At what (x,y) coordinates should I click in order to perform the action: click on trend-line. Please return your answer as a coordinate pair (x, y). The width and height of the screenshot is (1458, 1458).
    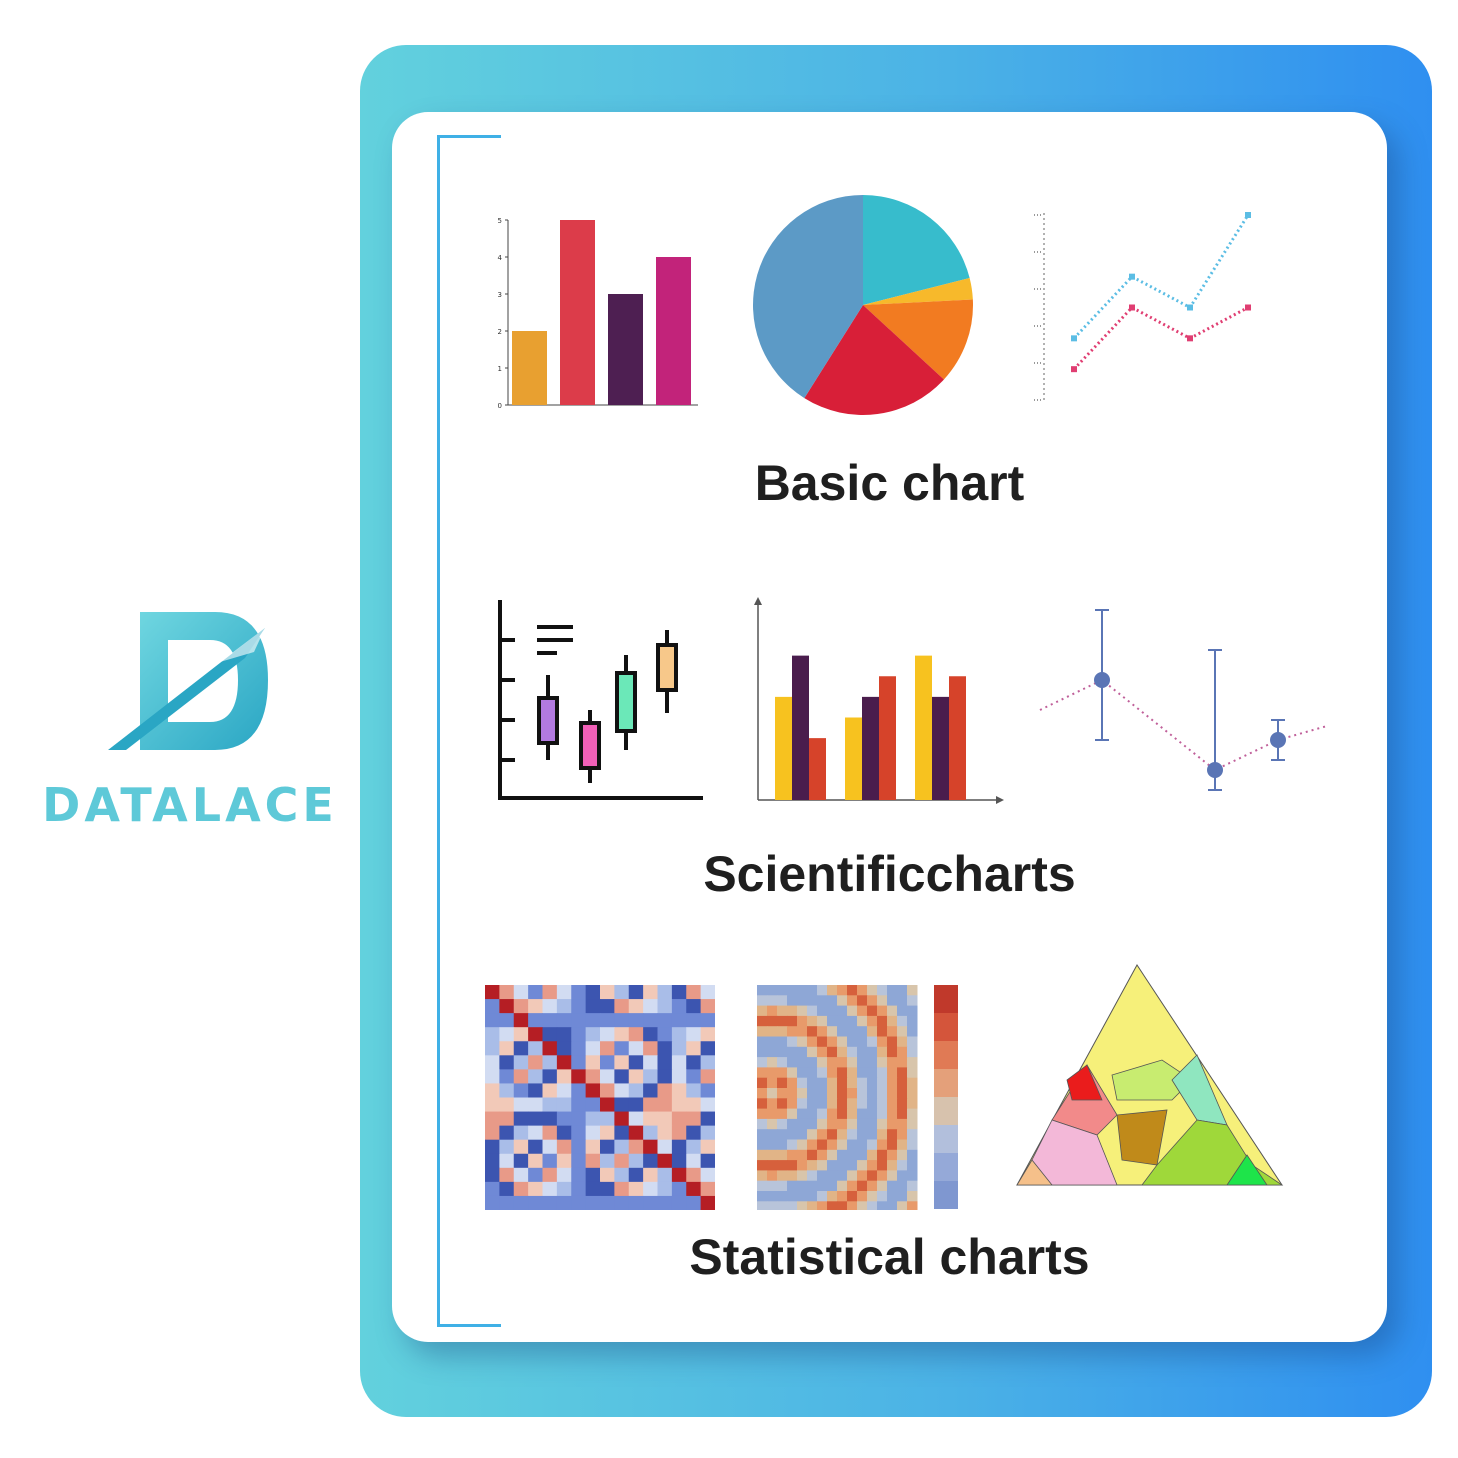
    Looking at the image, I should click on (1183, 725).